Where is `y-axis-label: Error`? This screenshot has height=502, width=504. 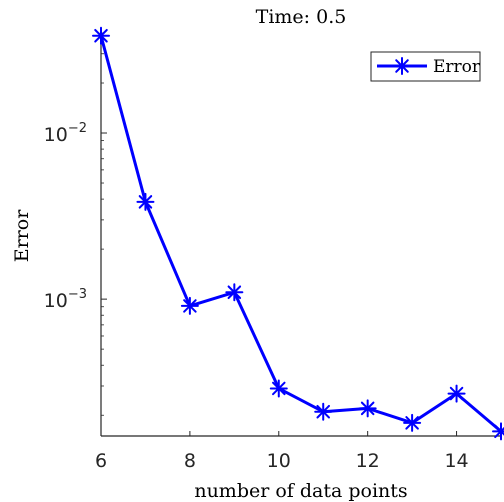
y-axis-label: Error is located at coordinates (22, 235).